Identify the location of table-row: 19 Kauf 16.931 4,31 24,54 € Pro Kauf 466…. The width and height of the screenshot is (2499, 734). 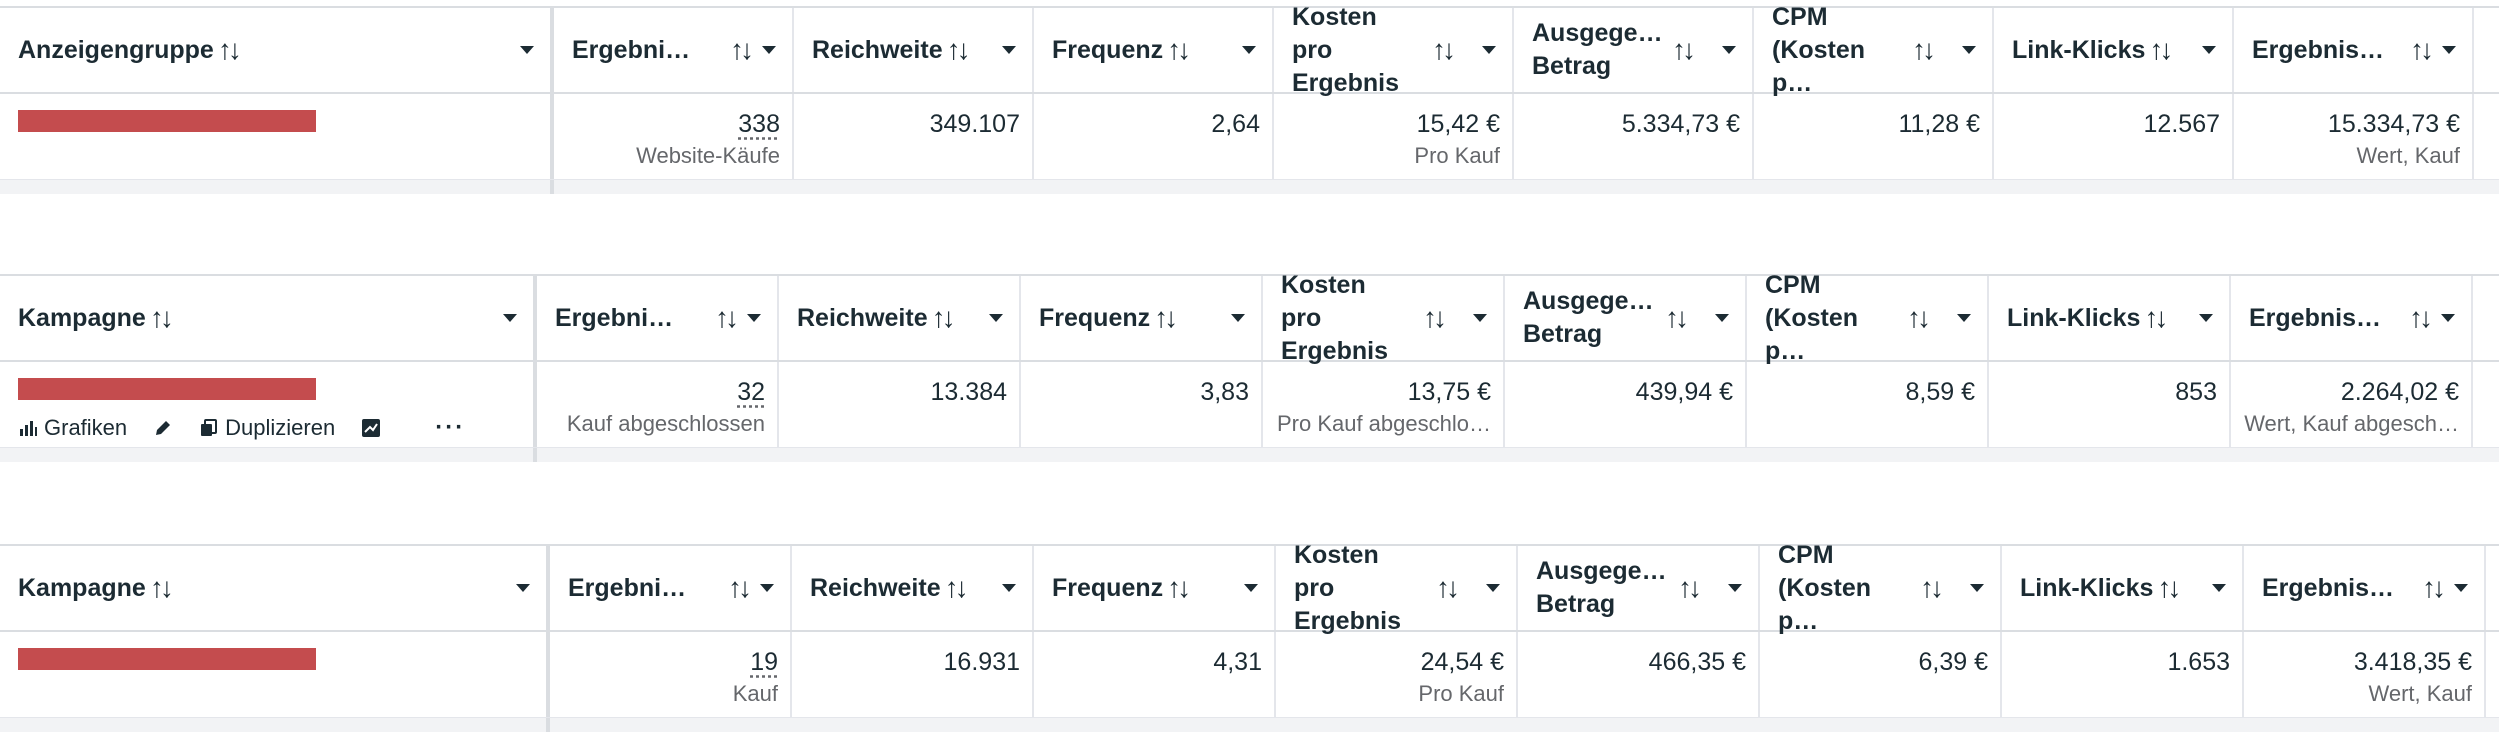
(1249, 675).